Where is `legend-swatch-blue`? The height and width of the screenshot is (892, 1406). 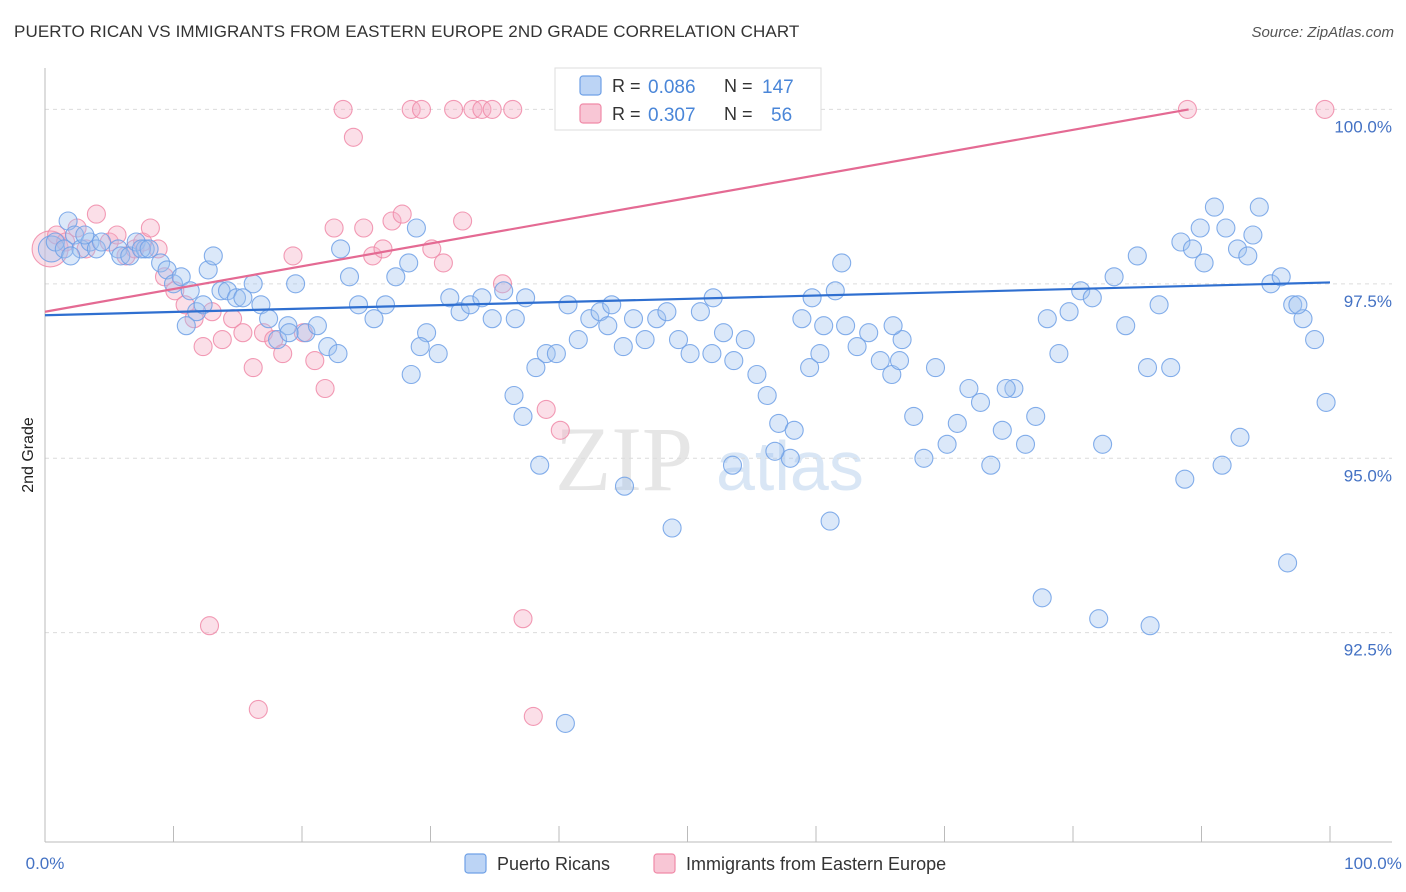 legend-swatch-blue is located at coordinates (590, 85).